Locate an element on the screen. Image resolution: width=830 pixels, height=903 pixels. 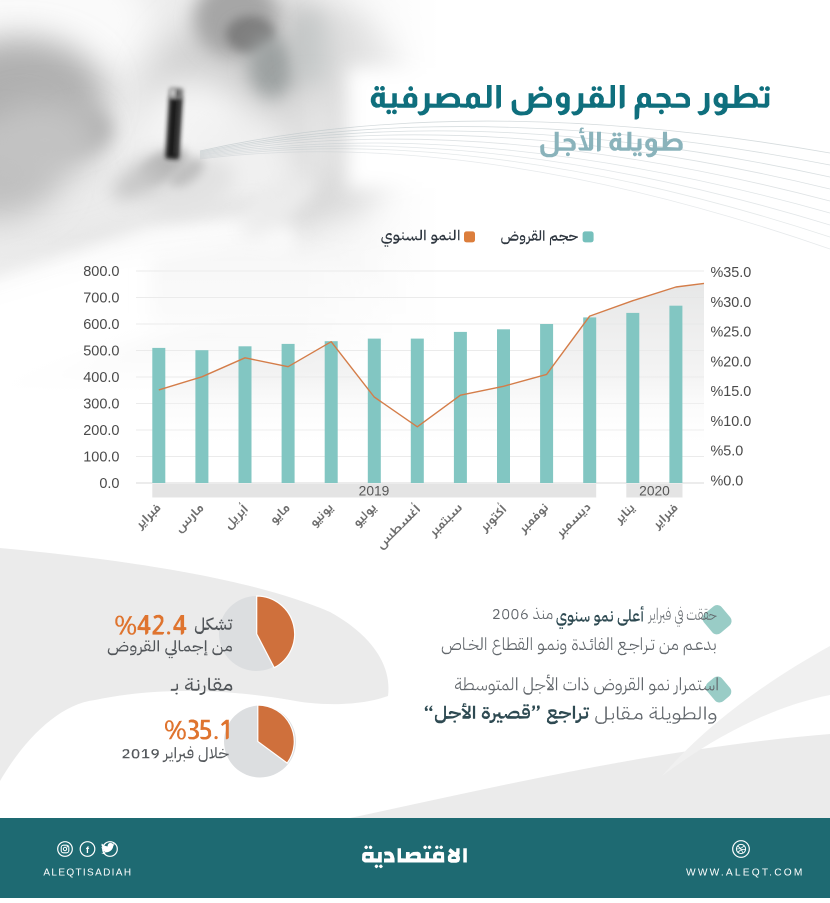
svg-text: %20.0 is located at coordinates (731, 362).